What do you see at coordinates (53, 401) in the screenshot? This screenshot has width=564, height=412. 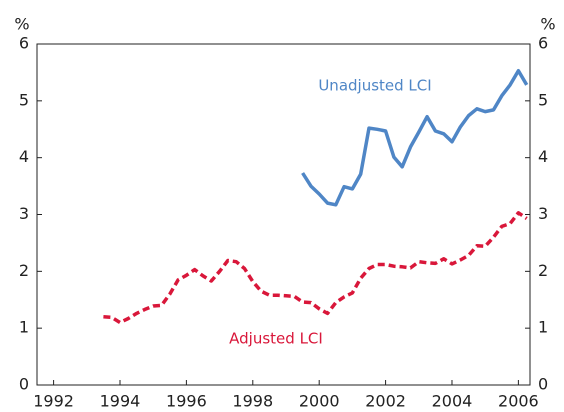 I see `x-tick-label: 1992` at bounding box center [53, 401].